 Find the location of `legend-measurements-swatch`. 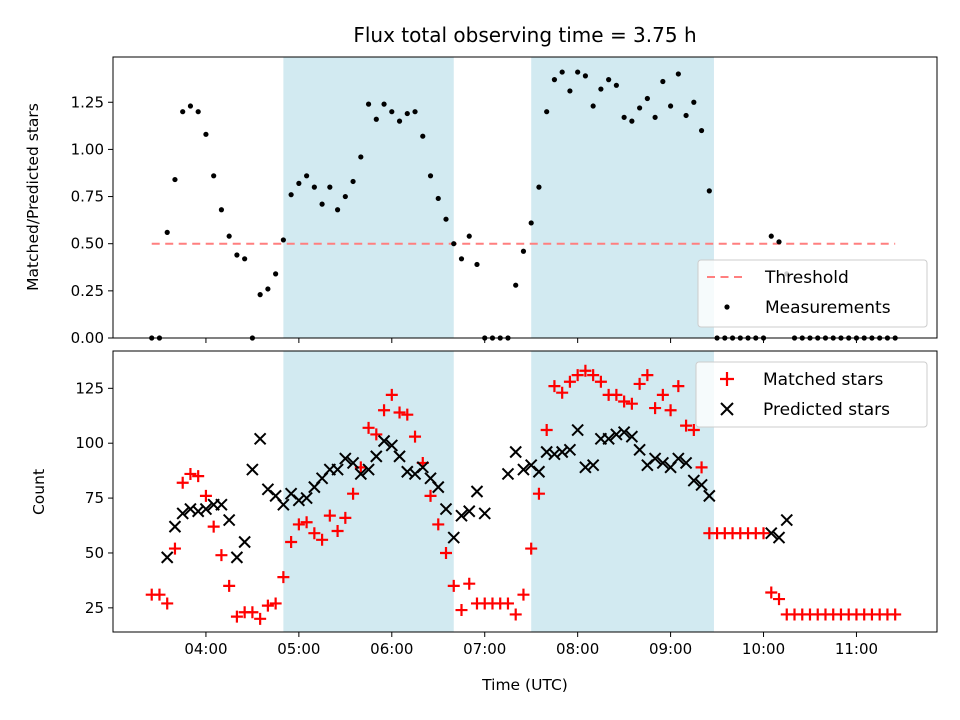

legend-measurements-swatch is located at coordinates (727, 307).